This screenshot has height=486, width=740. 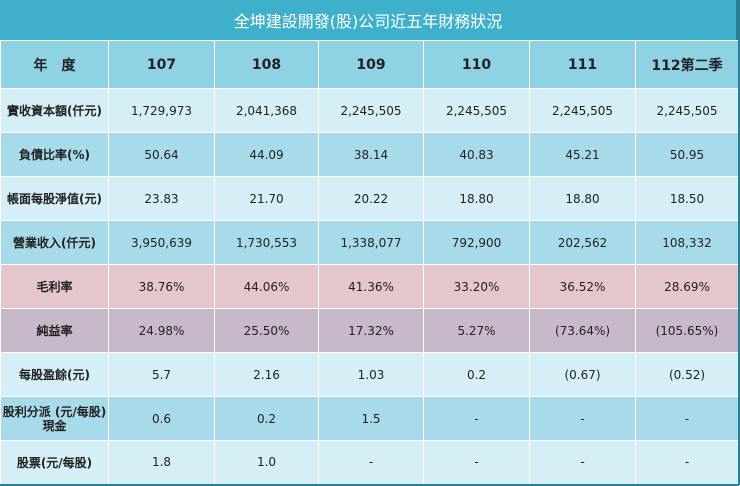 I want to click on cell-value: 1.5, so click(x=371, y=418).